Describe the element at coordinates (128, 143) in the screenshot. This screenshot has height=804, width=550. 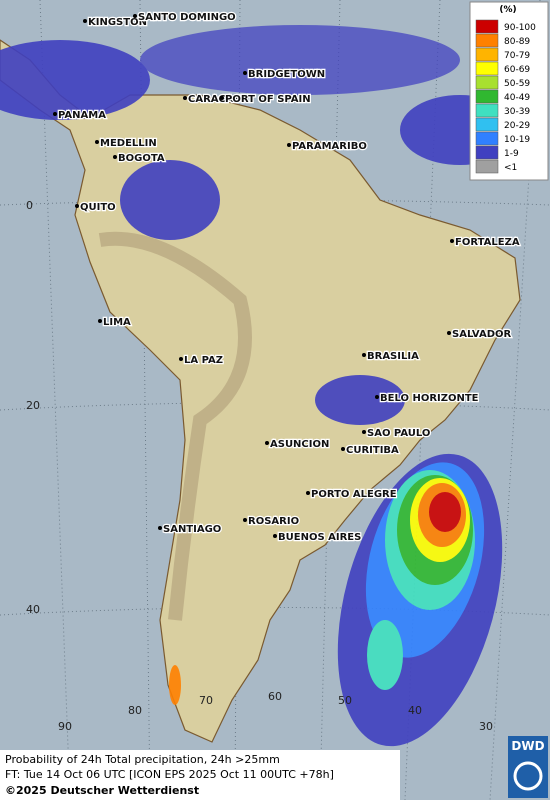
I see `city-label: MEDELLIN` at that location.